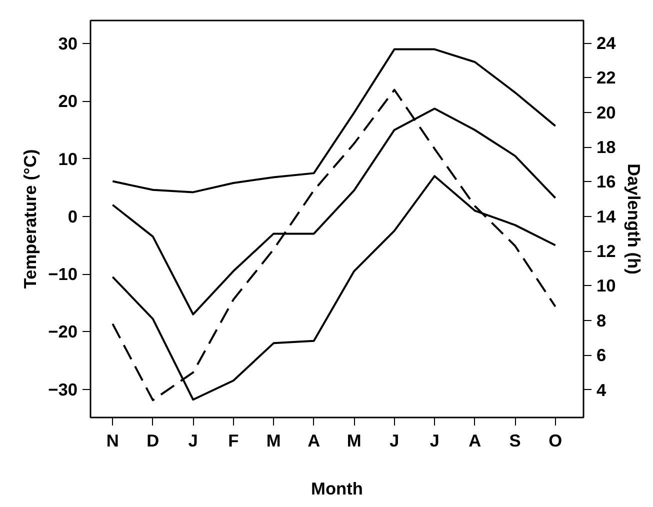  Describe the element at coordinates (606, 286) in the screenshot. I see `y2-tick-label: 10` at that location.